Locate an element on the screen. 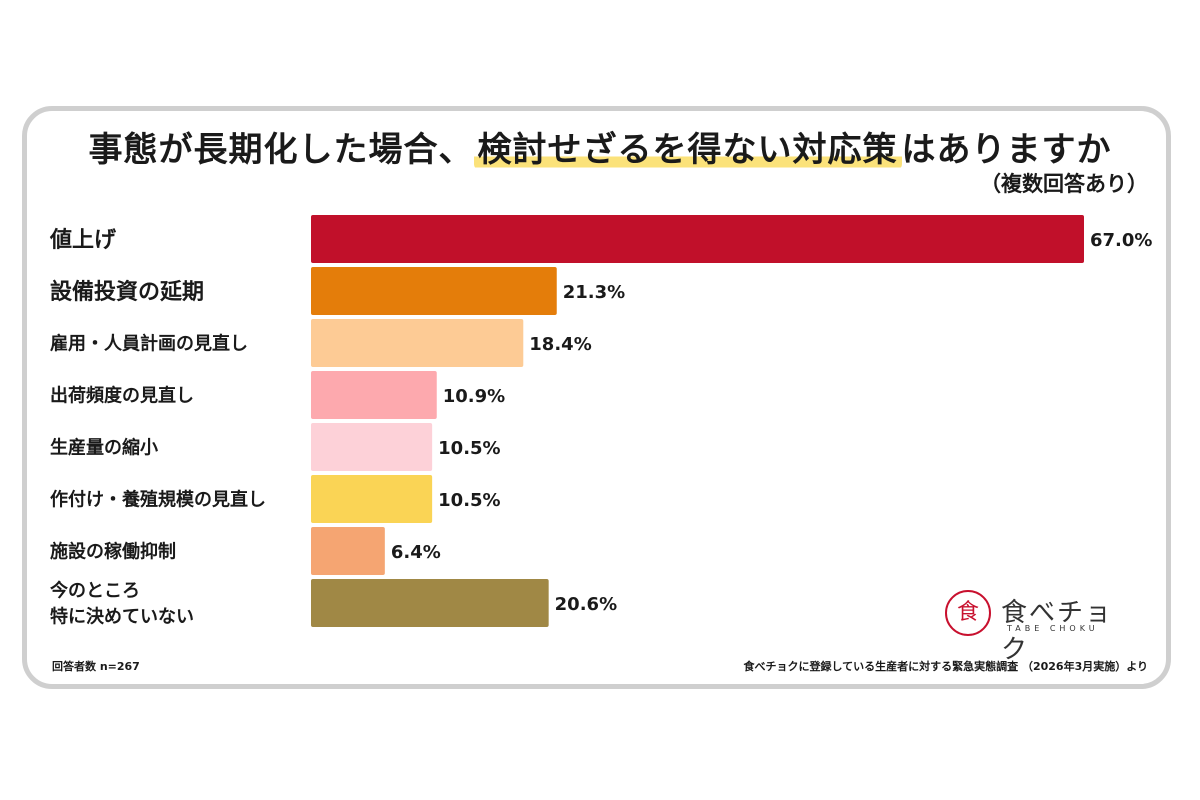  category-label-5: 作付け・養殖規模の見直し is located at coordinates (158, 499).